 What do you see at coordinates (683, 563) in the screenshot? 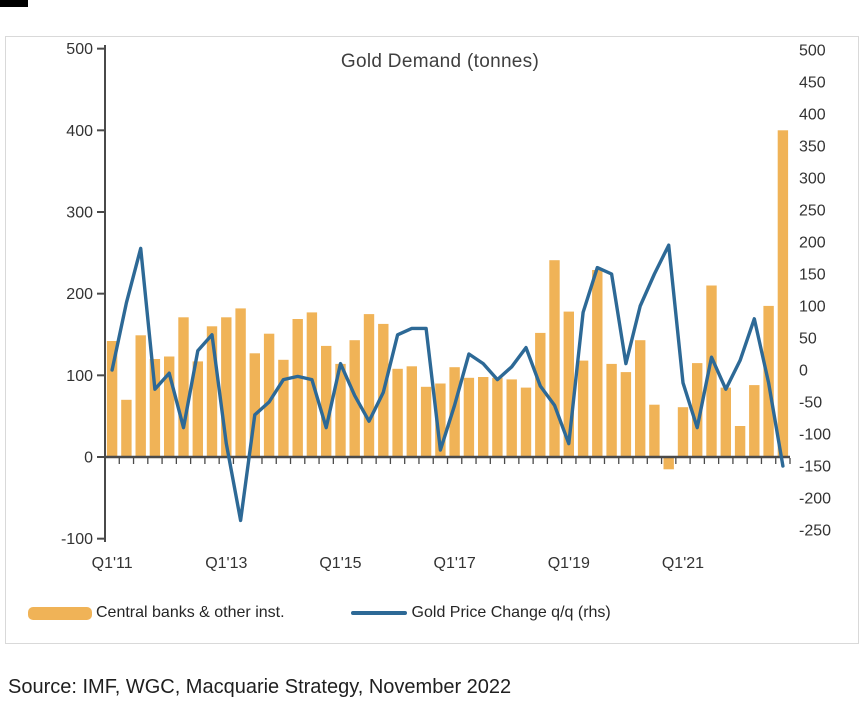
I see `x-axis-label: Q1'21` at bounding box center [683, 563].